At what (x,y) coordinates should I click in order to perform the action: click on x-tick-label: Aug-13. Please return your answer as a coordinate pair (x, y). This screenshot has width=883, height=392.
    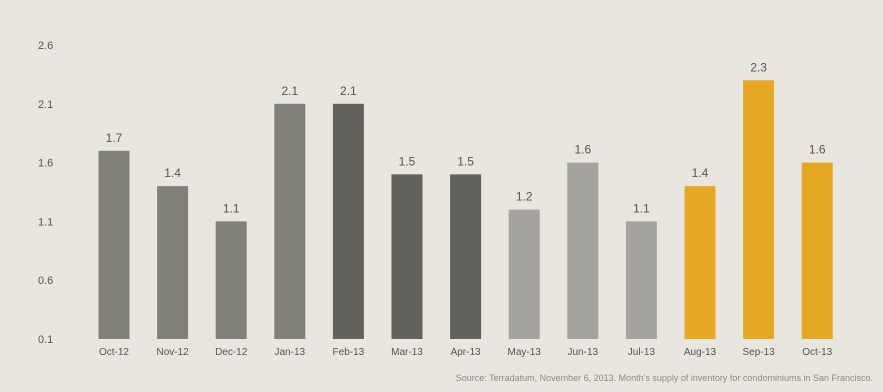
    Looking at the image, I should click on (700, 352).